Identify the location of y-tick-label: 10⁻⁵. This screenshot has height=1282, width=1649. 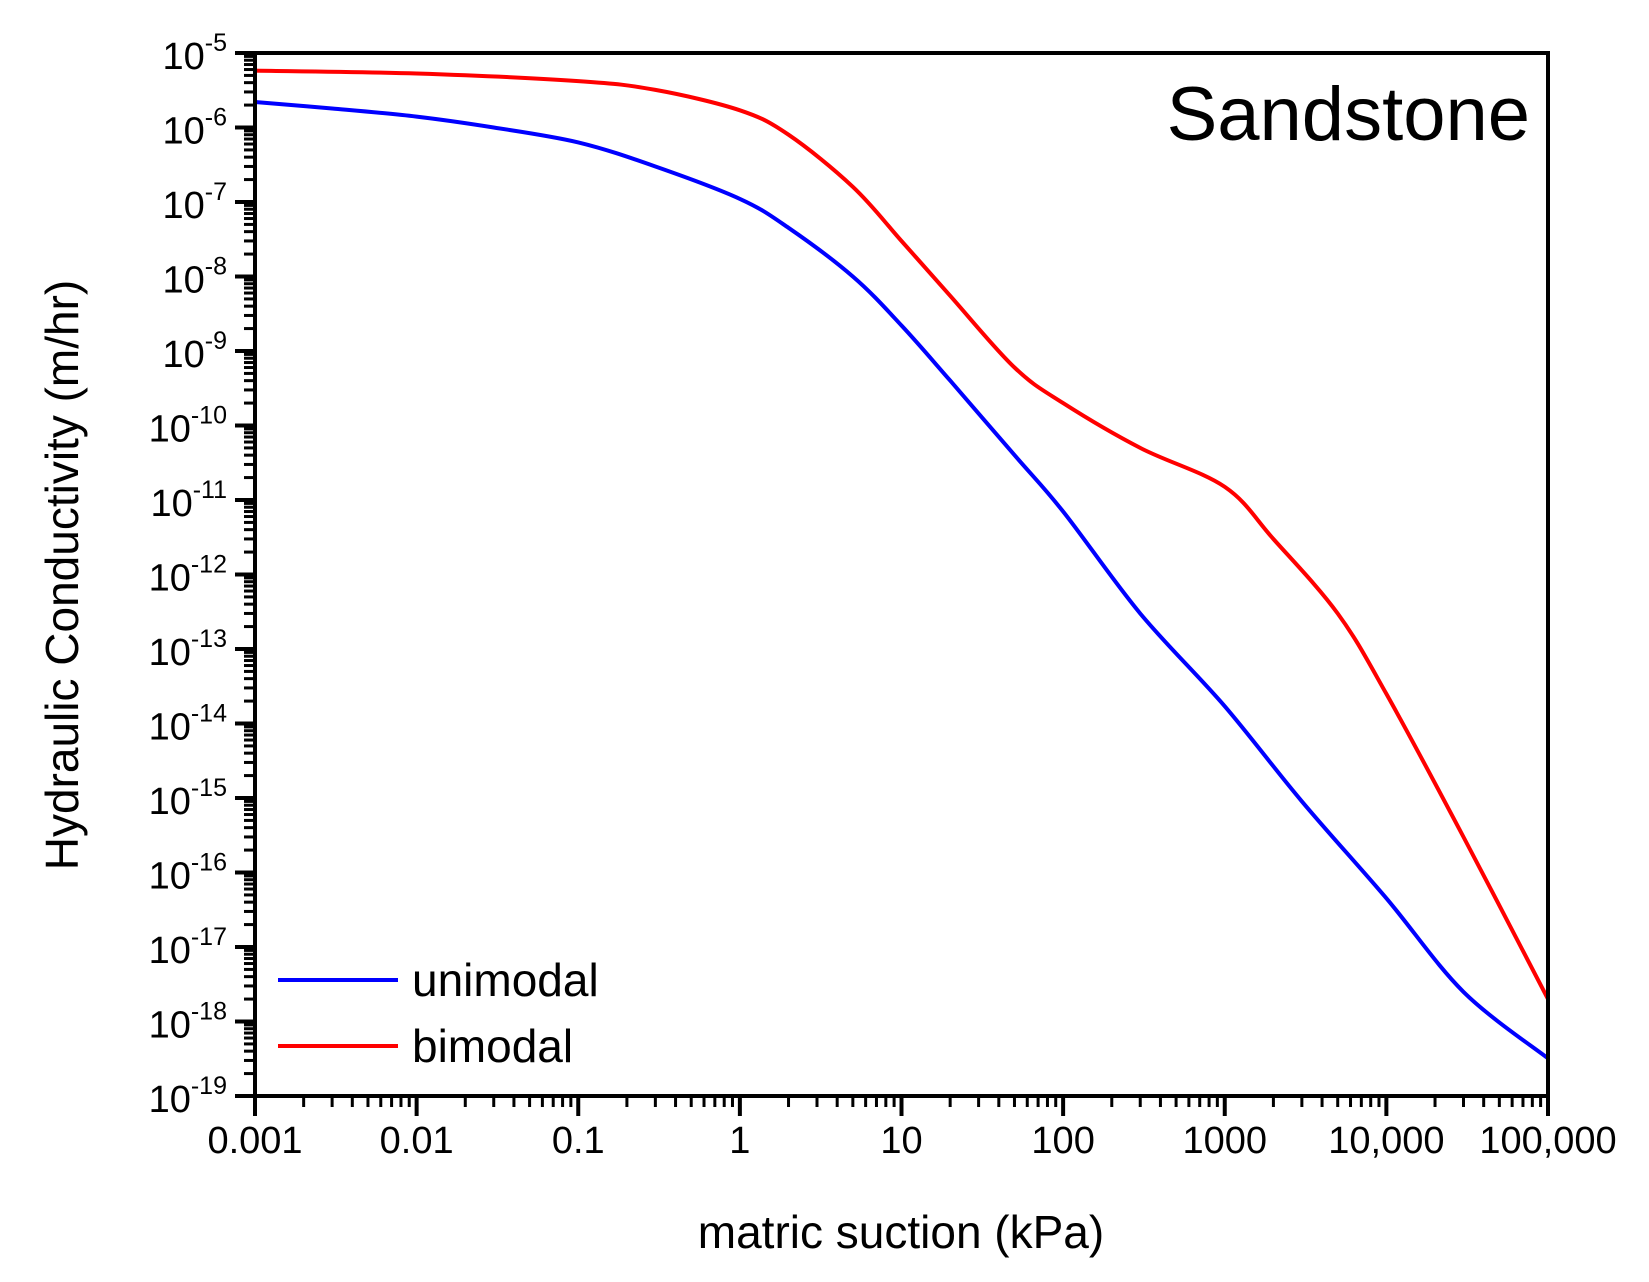
(194, 53).